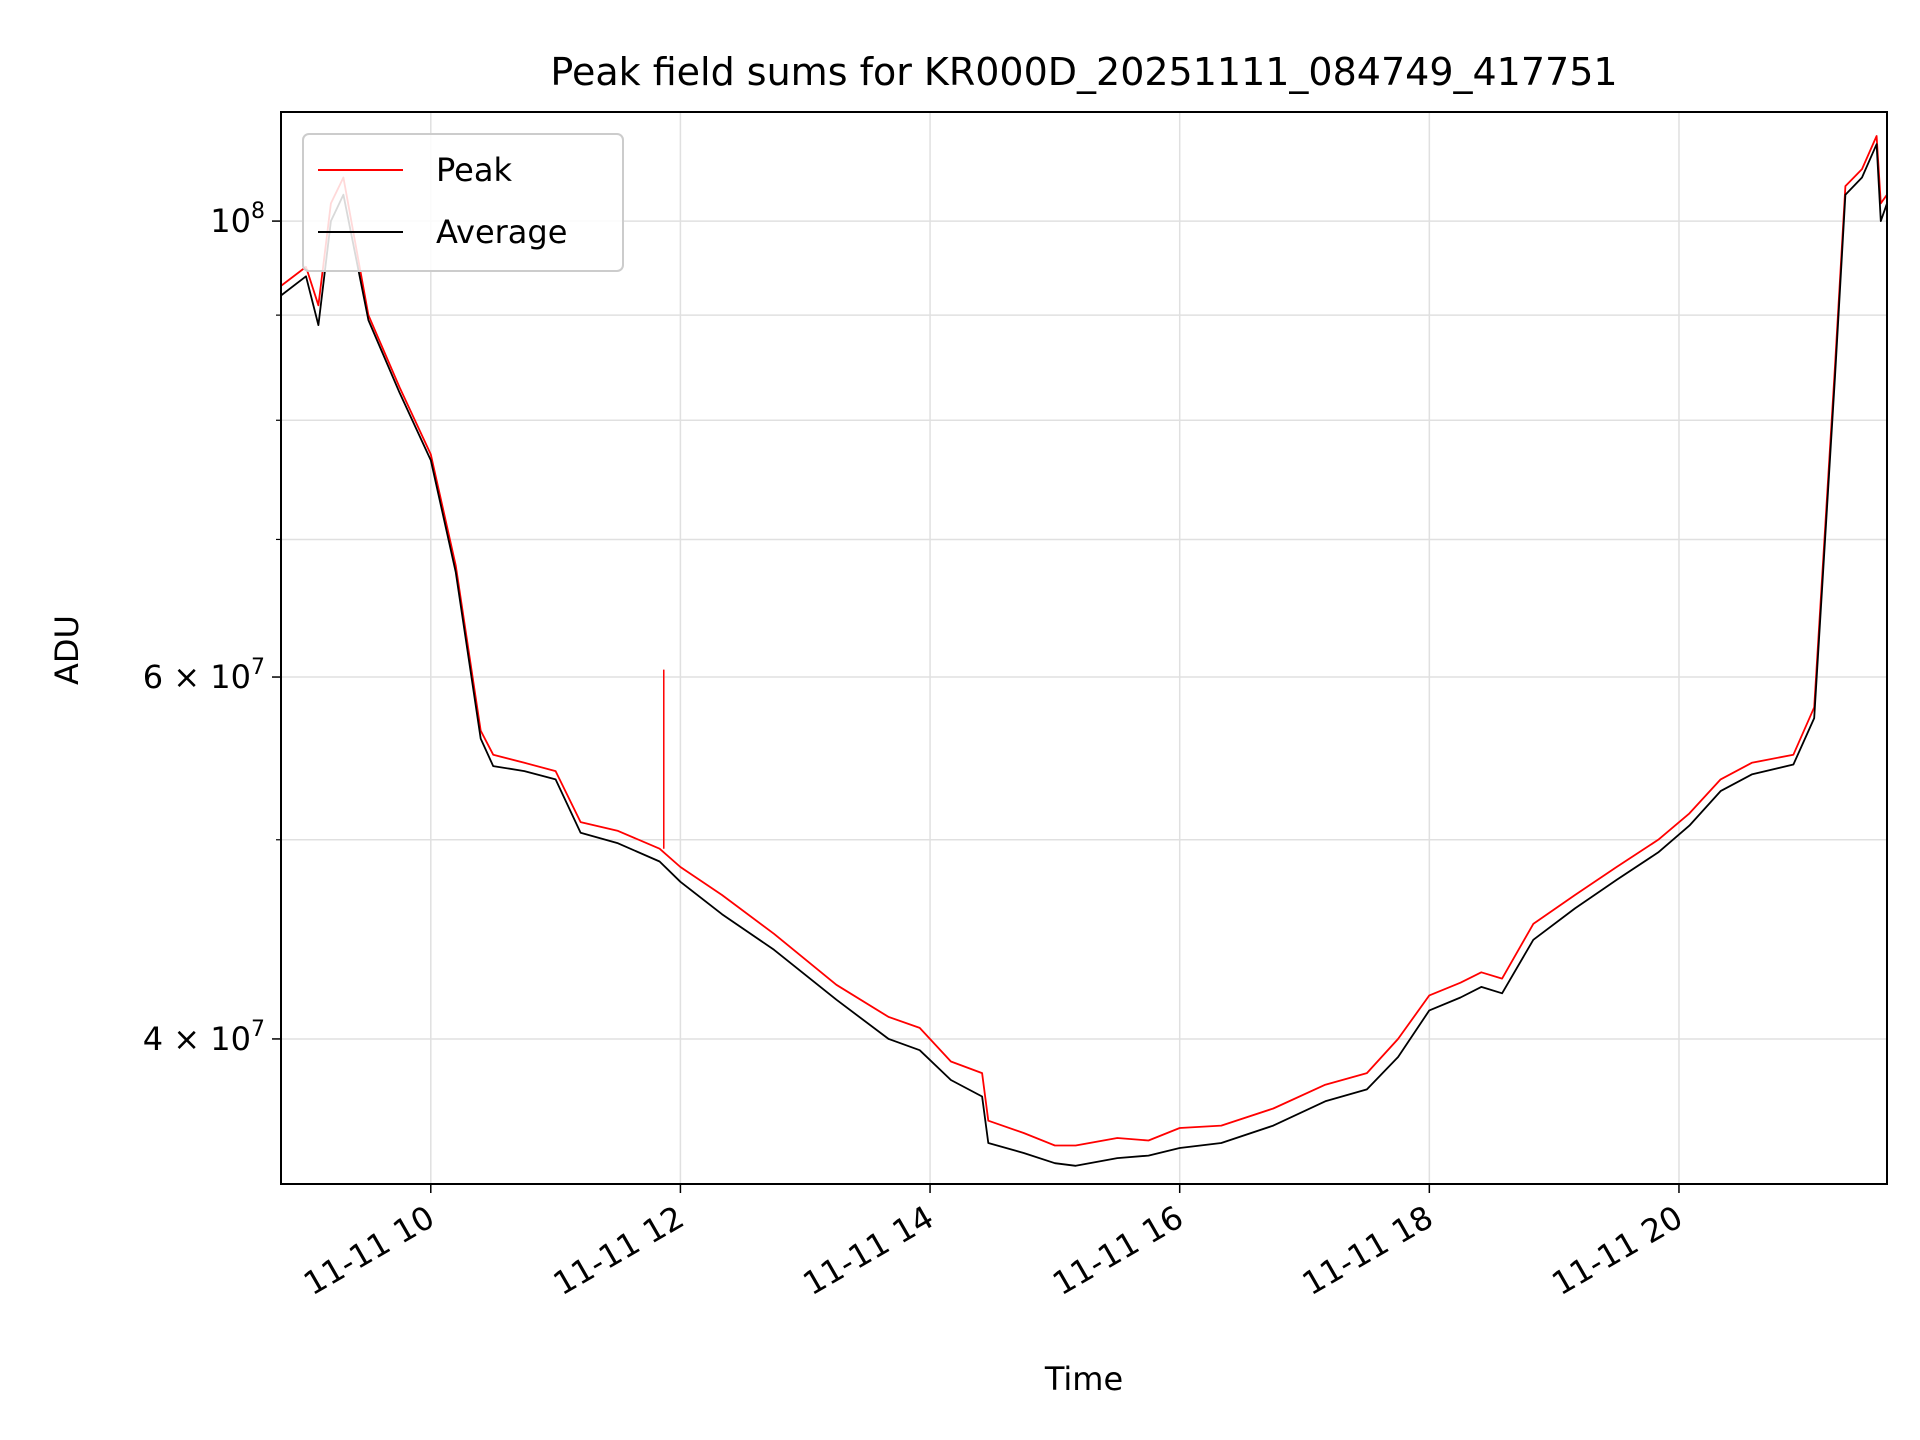 The width and height of the screenshot is (1920, 1440). I want to click on y-tick-label: 6 × 107, so click(204, 675).